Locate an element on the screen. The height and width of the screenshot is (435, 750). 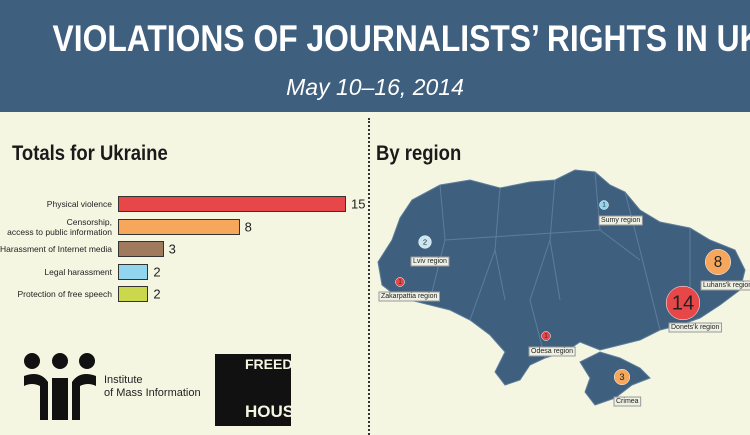
category-label: Legal harassment is located at coordinates (78, 271).